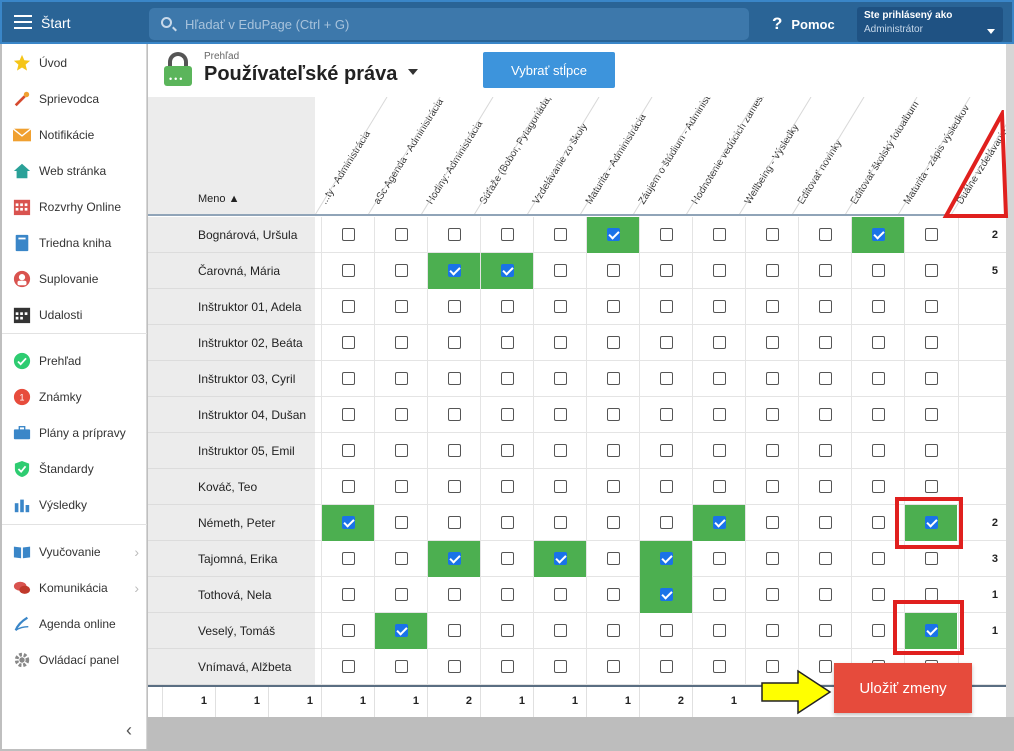  I want to click on user-name-cell: Inštruktor 04, Dušan, so click(231, 415).